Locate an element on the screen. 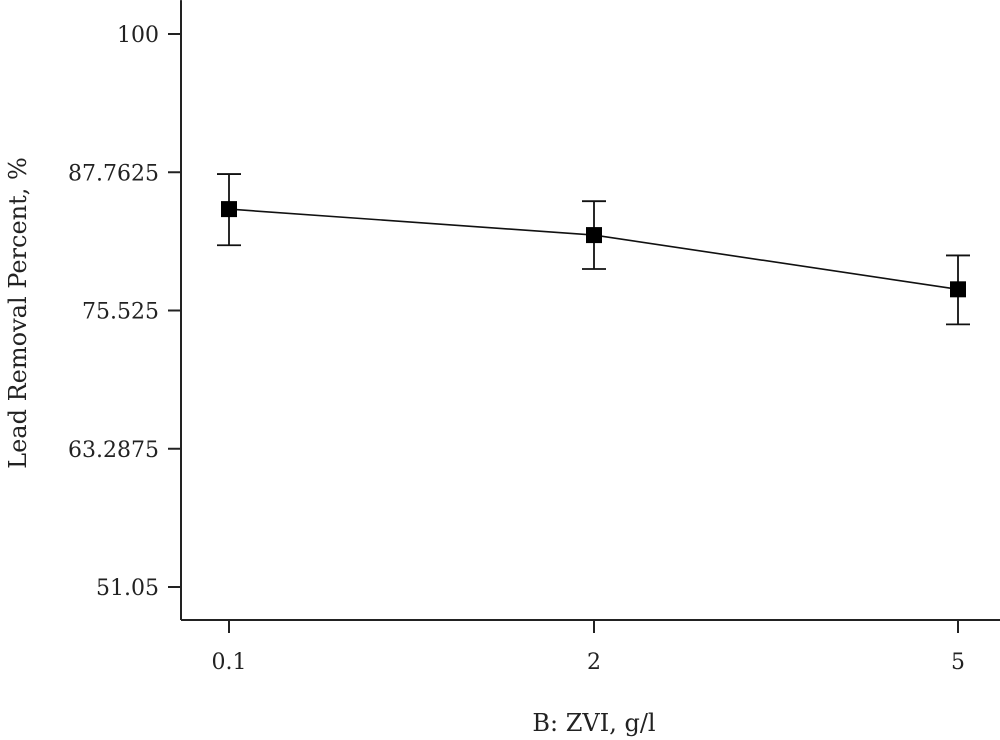  x-tick-label: 5 is located at coordinates (958, 662).